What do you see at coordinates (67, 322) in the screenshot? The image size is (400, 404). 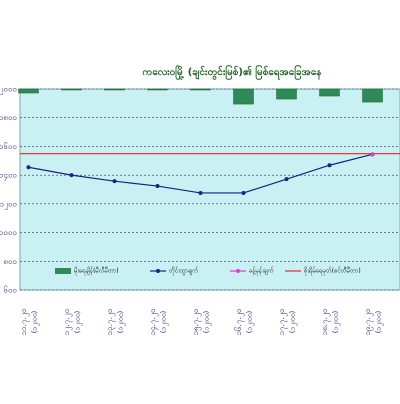 I see `x-tick-label: ၁၂.၇.၂၀` at bounding box center [67, 322].